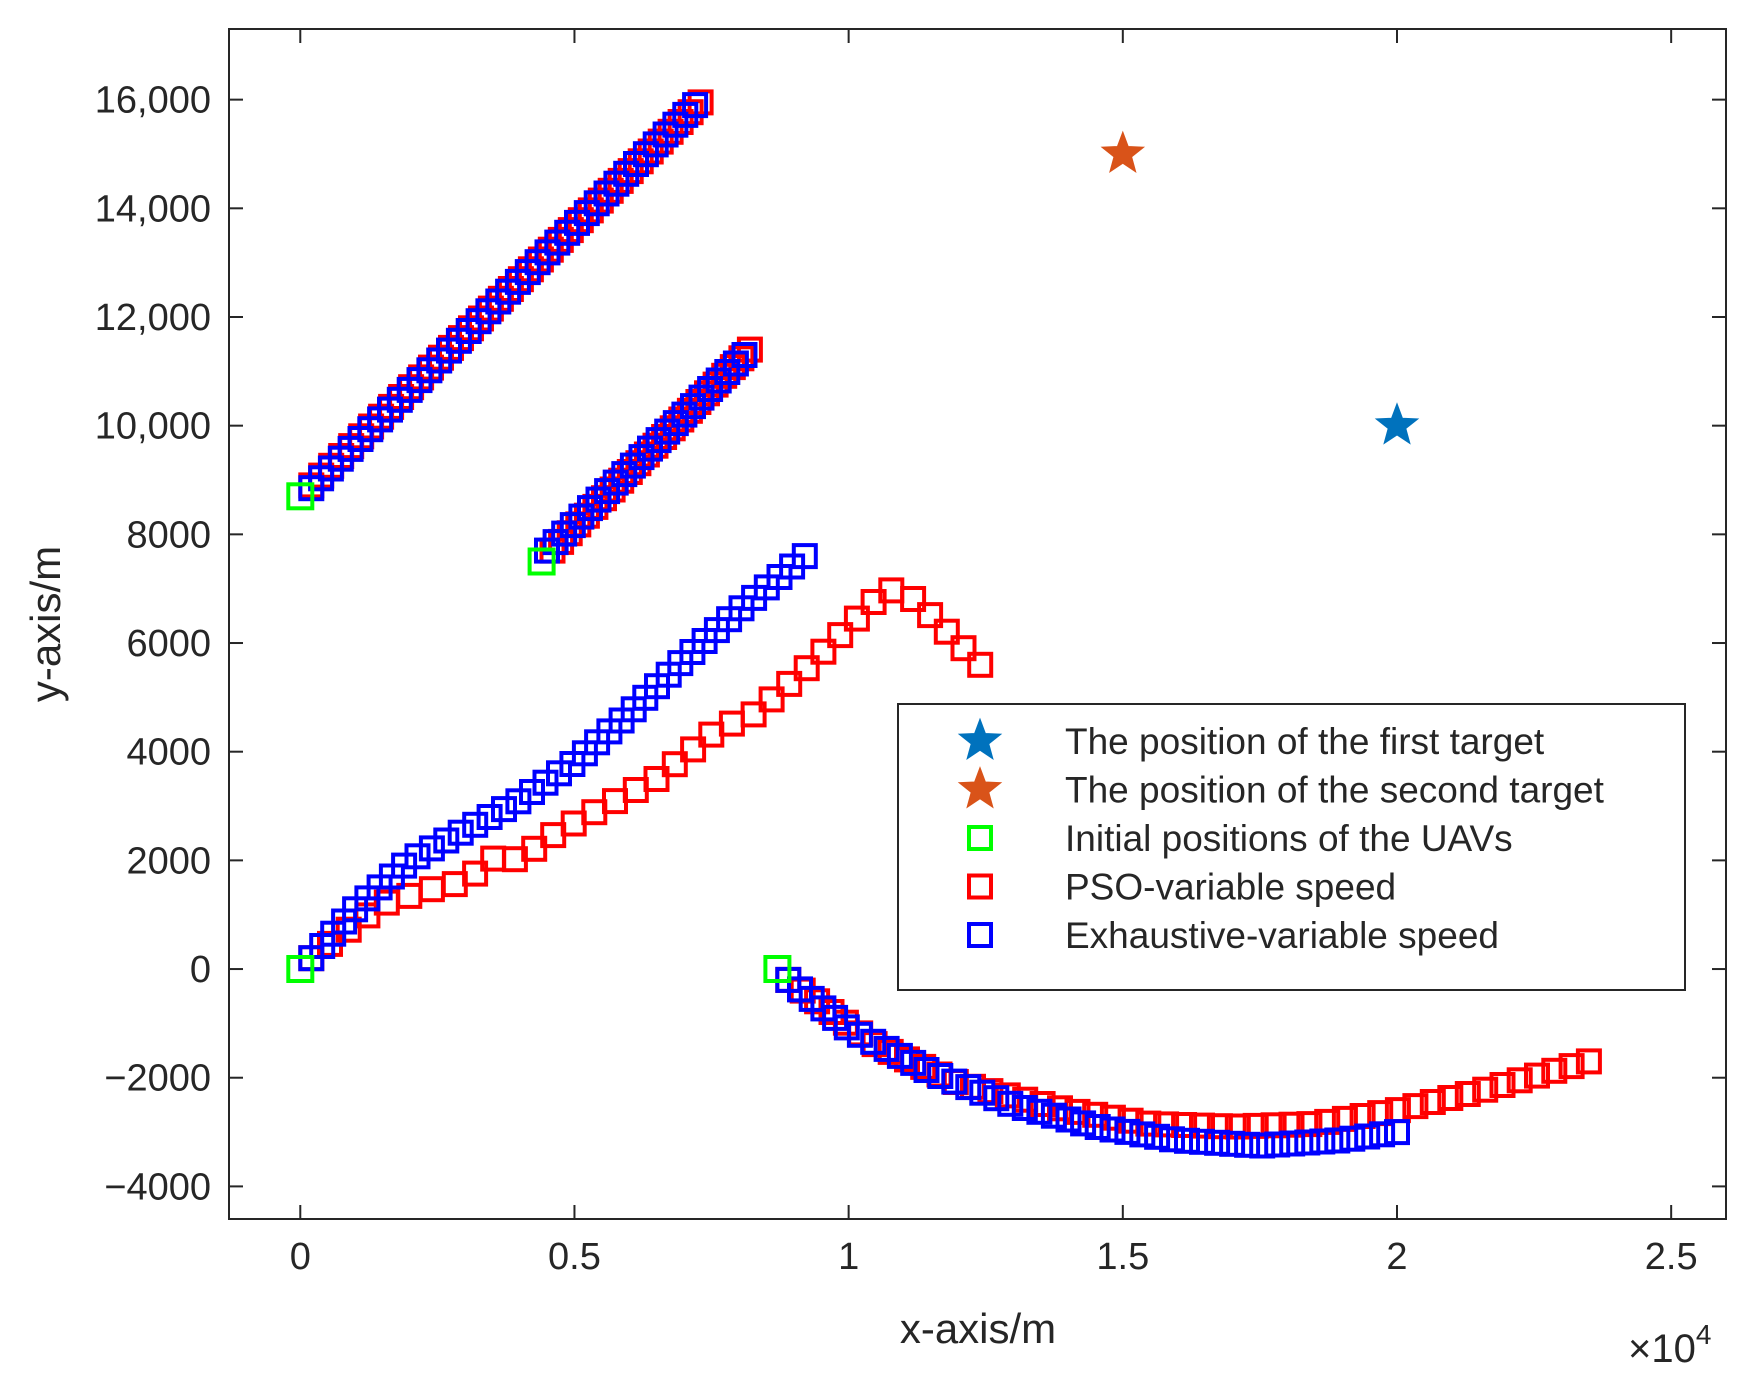 The image size is (1757, 1382). What do you see at coordinates (1281, 788) in the screenshot?
I see `legend-entry: The position of the second target` at bounding box center [1281, 788].